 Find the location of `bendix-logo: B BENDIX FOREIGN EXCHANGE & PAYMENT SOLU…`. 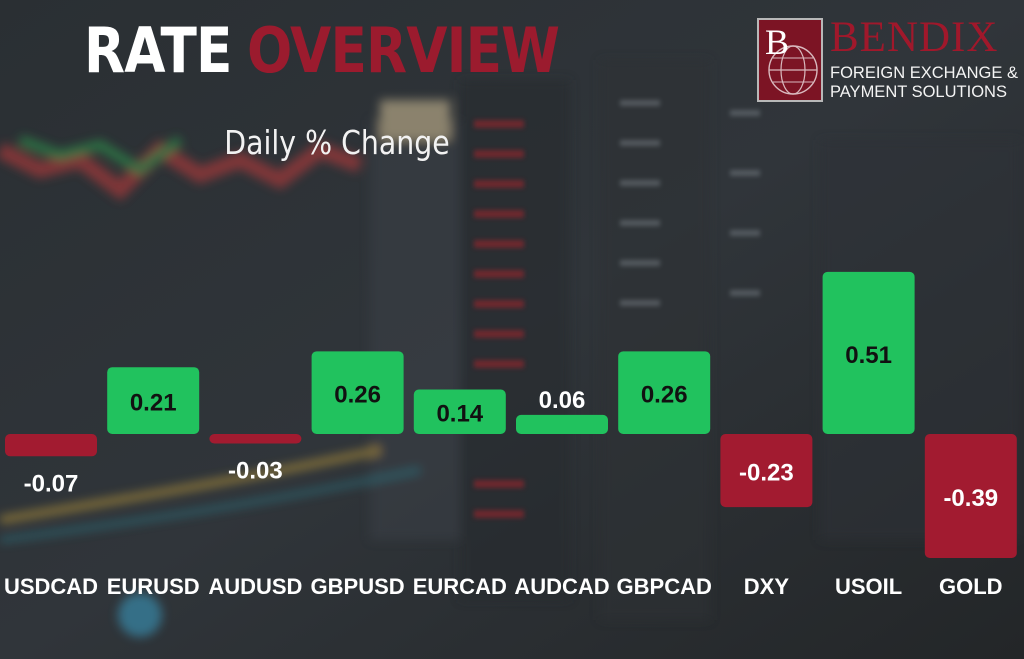

bendix-logo: B BENDIX FOREIGN EXCHANGE & PAYMENT SOLU… is located at coordinates (889, 59).